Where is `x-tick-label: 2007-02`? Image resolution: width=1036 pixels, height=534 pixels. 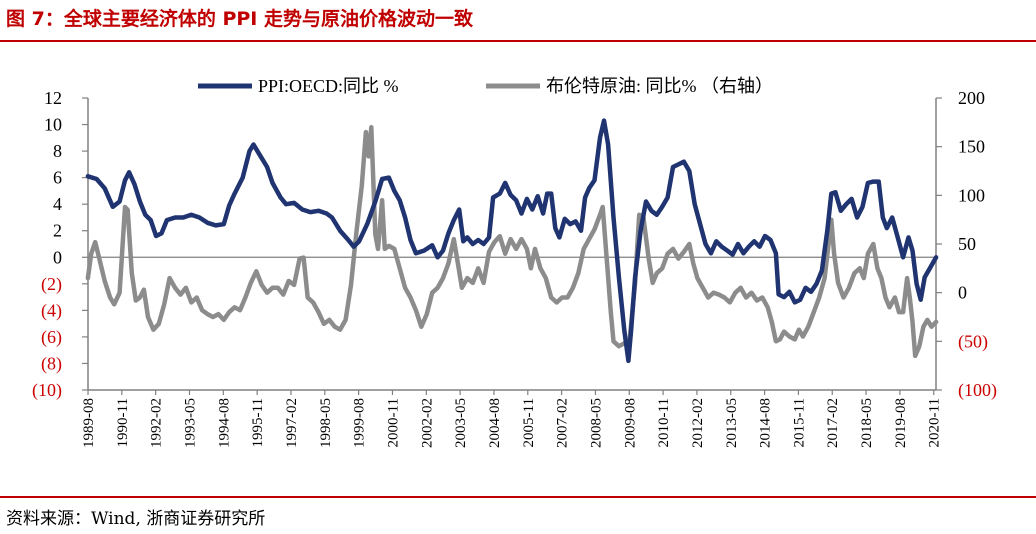
x-tick-label: 2007-02 is located at coordinates (563, 423).